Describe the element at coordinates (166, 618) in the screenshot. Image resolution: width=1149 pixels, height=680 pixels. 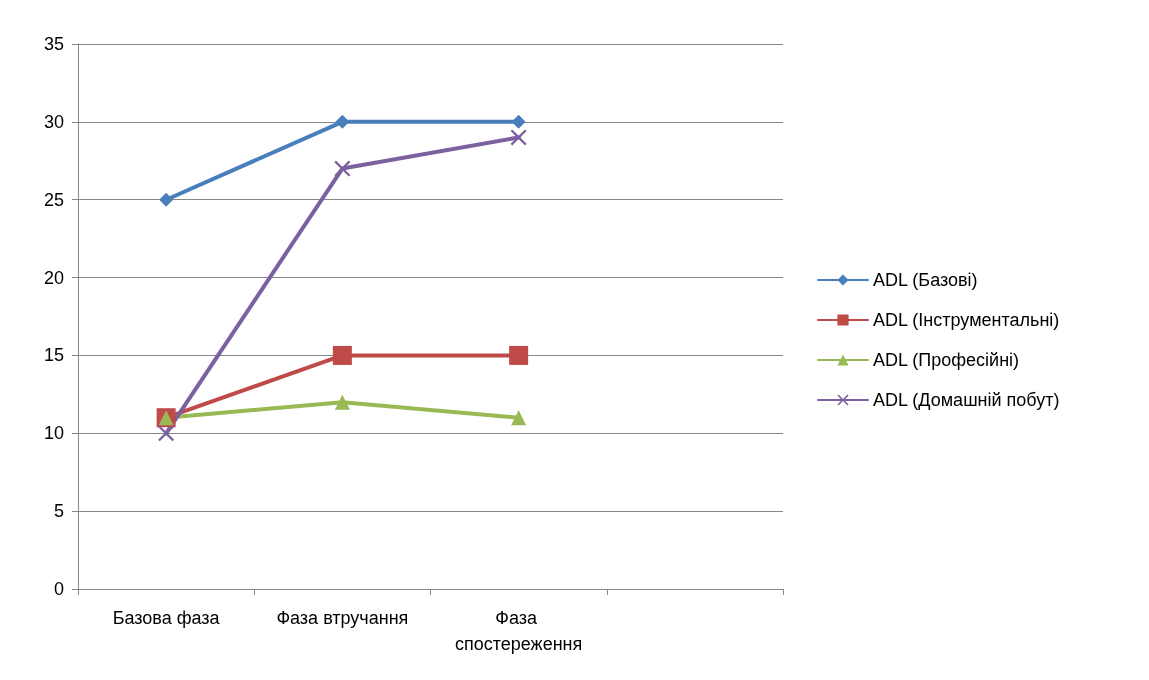
I see `x-tick-label: Базова фаза` at that location.